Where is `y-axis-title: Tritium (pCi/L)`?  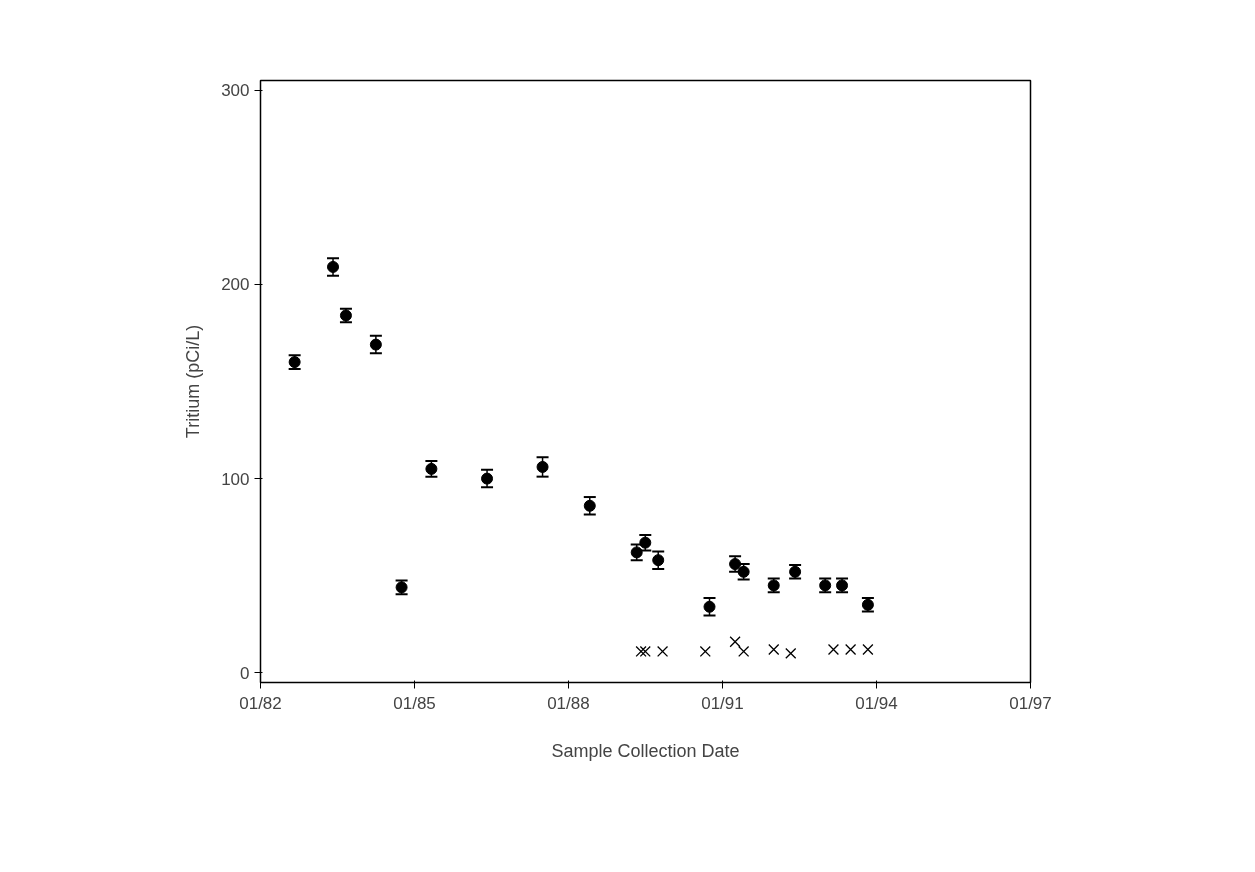
y-axis-title: Tritium (pCi/L) is located at coordinates (193, 381).